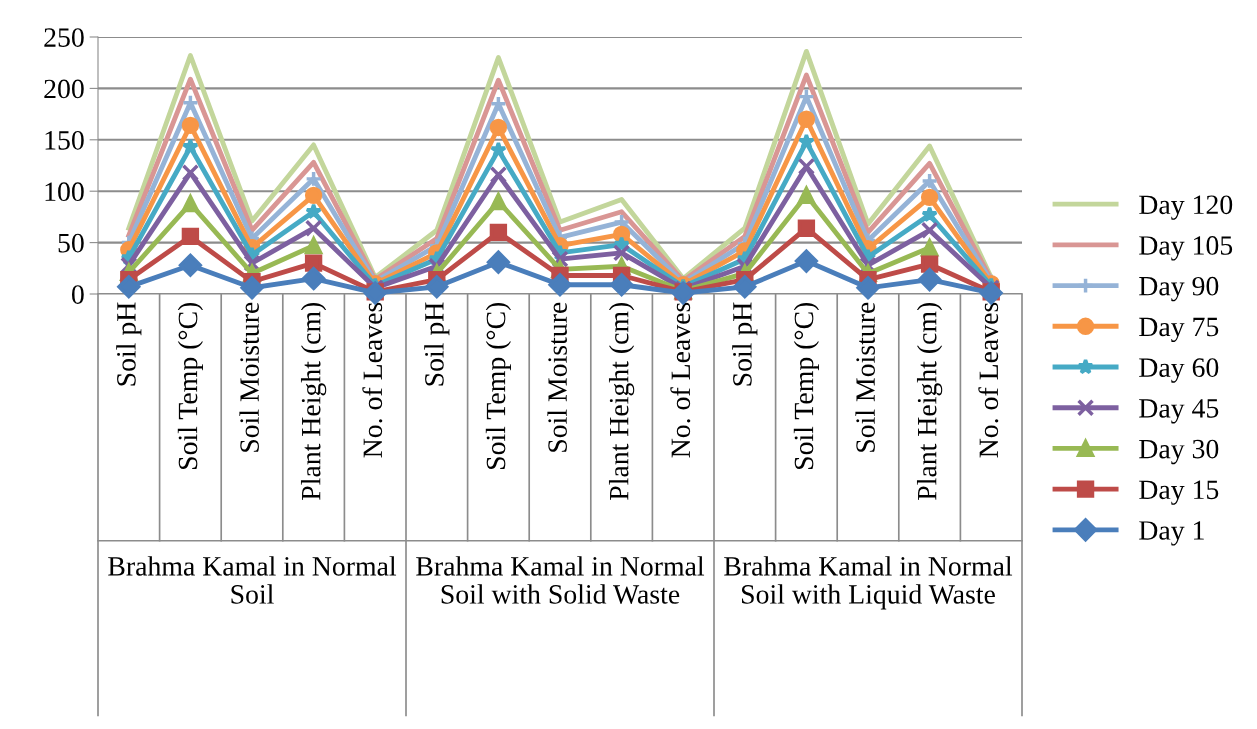 This screenshot has width=1257, height=729. I want to click on y-tick-label: 250, so click(64, 37).